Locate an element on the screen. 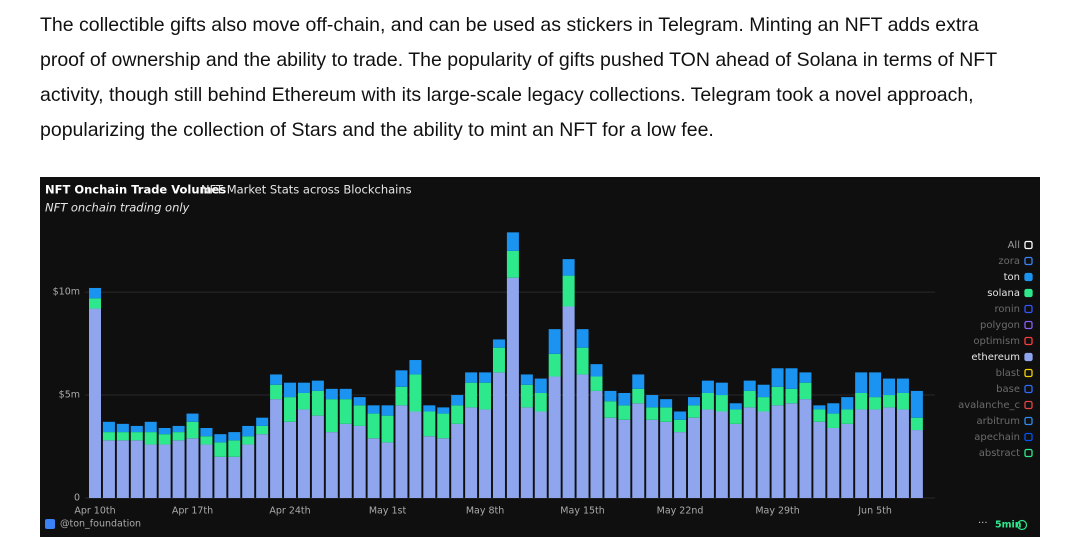 Image resolution: width=1065 pixels, height=537 pixels. legend-label: ethereum is located at coordinates (995, 357).